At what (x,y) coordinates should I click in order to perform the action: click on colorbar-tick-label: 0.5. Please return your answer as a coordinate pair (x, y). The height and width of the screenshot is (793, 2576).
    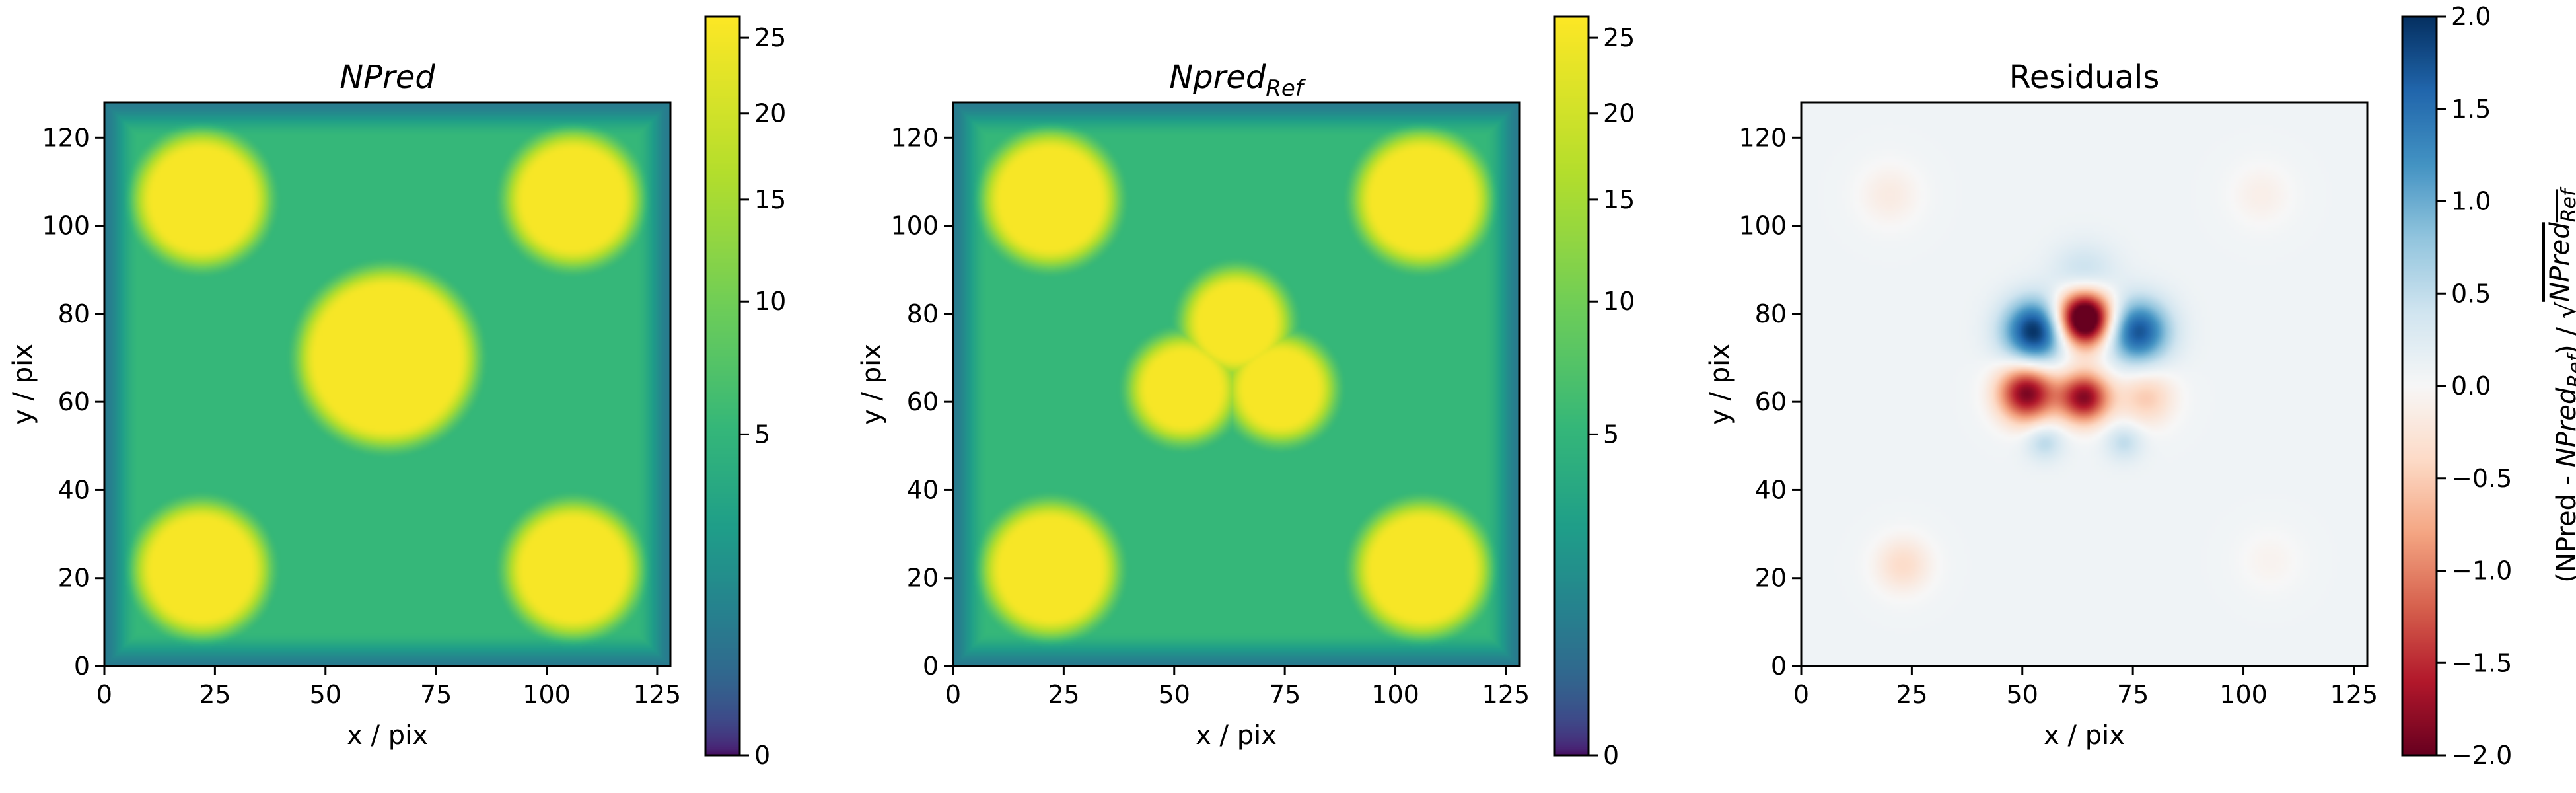
    Looking at the image, I should click on (2471, 294).